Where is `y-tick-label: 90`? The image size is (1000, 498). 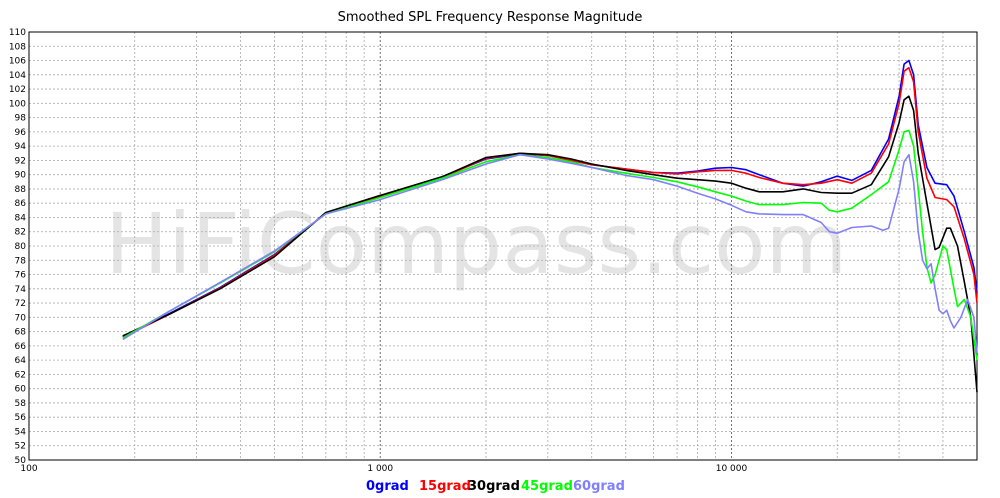
y-tick-label: 90 is located at coordinates (21, 176).